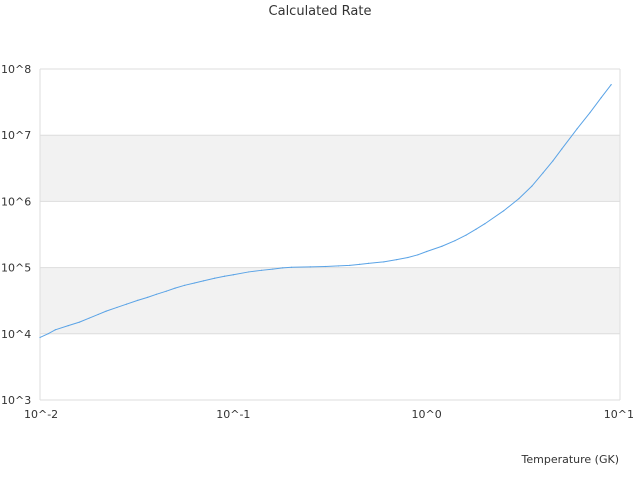 This screenshot has width=640, height=480. Describe the element at coordinates (41, 414) in the screenshot. I see `x-tick-label: 10^-2` at that location.